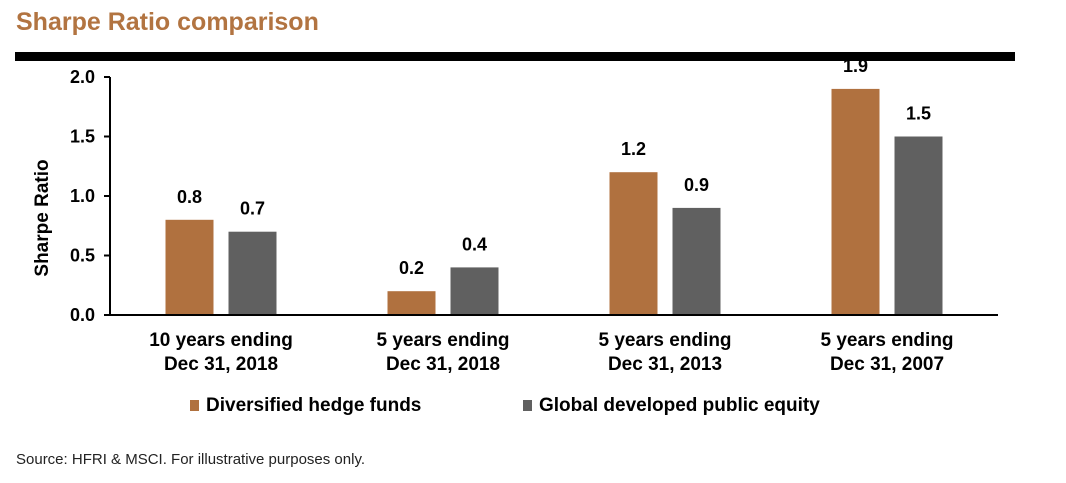 Image resolution: width=1066 pixels, height=483 pixels. Describe the element at coordinates (696, 185) in the screenshot. I see `bar-value-label: 0.9` at that location.